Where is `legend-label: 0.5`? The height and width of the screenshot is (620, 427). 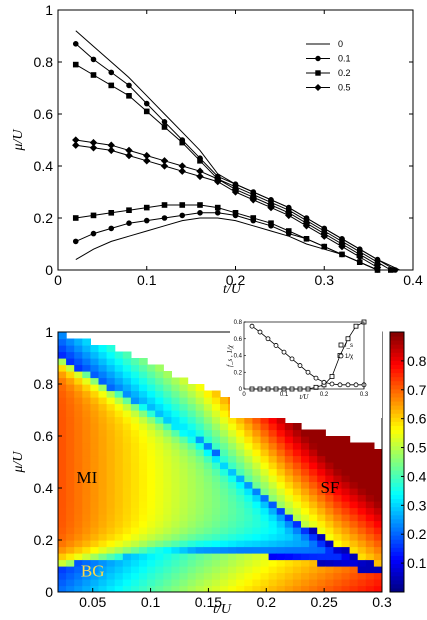
legend-label: 0.5 is located at coordinates (344, 88).